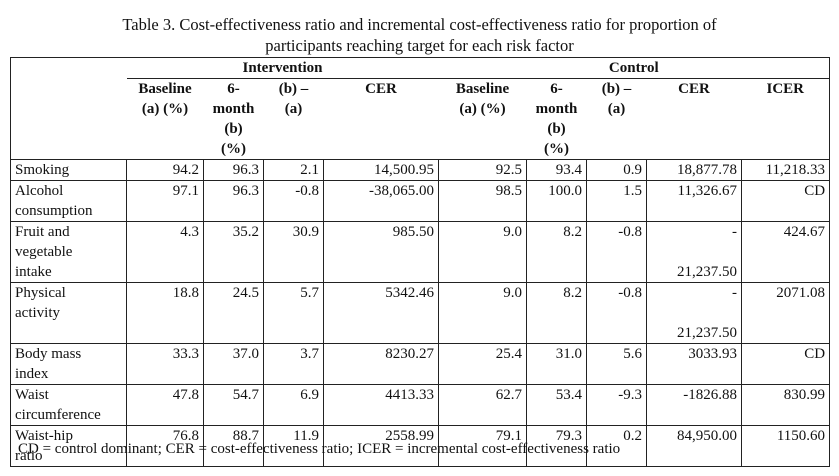 Image resolution: width=839 pixels, height=476 pixels. I want to click on cell-value: 8.2, so click(572, 293).